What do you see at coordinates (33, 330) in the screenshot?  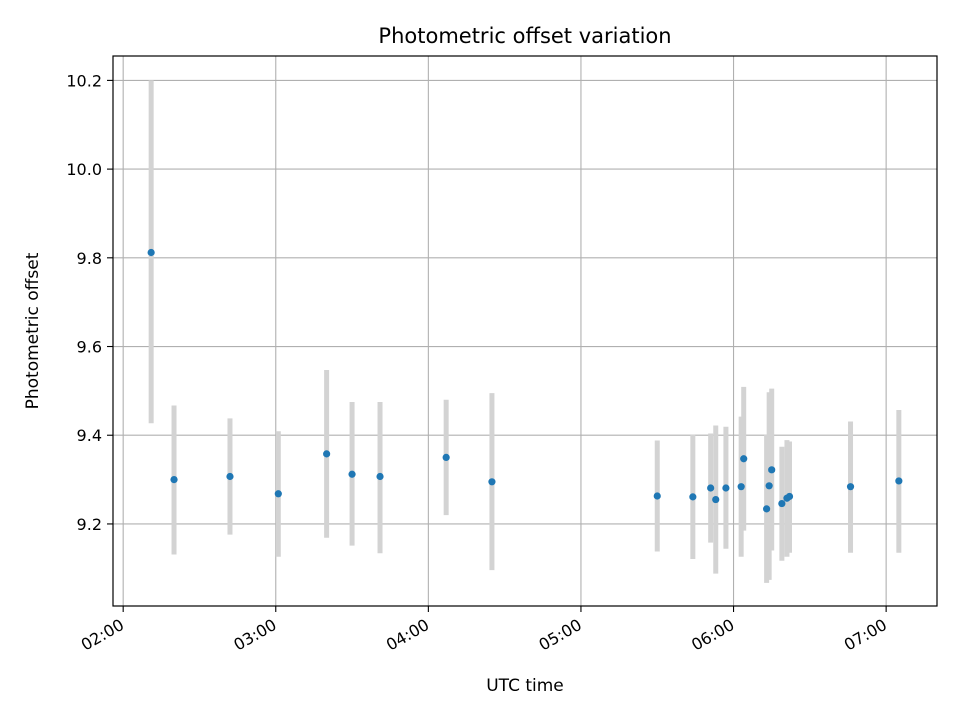 I see `y-axis-label: Photometric offset` at bounding box center [33, 330].